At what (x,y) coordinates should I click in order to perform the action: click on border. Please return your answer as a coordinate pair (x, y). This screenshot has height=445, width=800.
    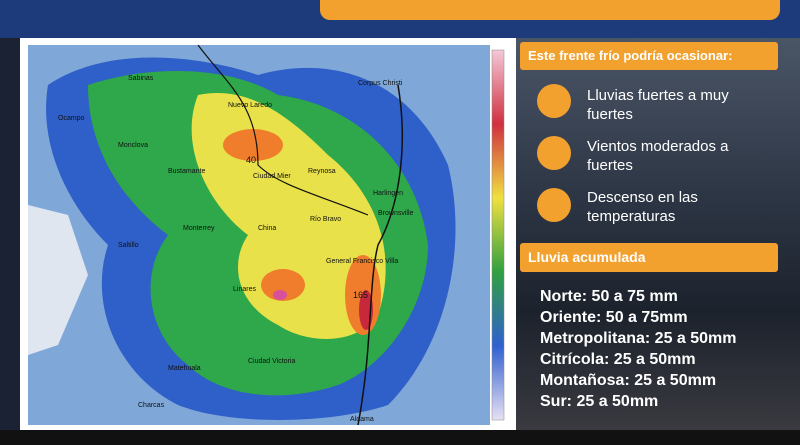
    Looking at the image, I should click on (283, 130).